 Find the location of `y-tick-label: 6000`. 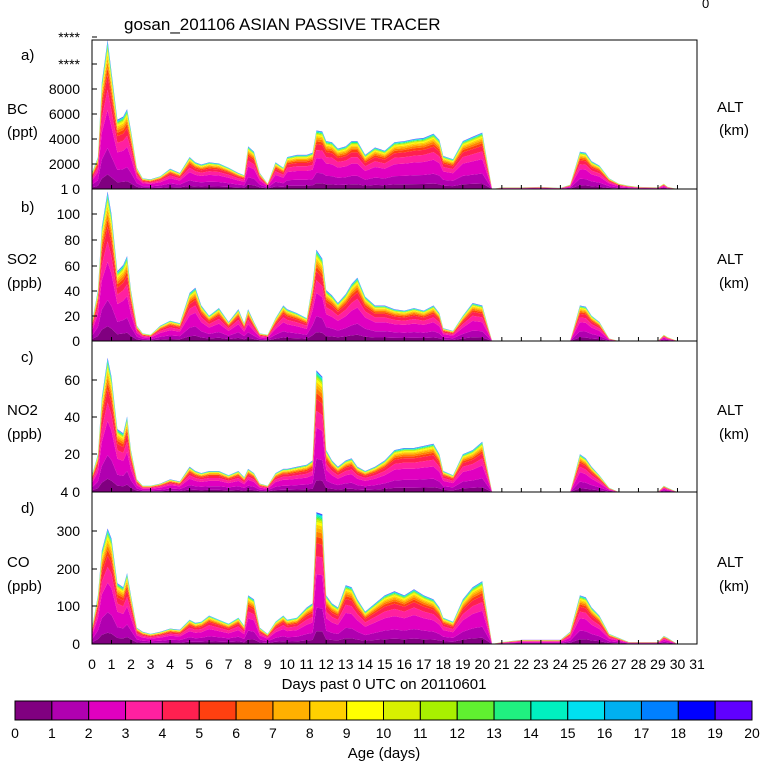

y-tick-label: 6000 is located at coordinates (64, 114).